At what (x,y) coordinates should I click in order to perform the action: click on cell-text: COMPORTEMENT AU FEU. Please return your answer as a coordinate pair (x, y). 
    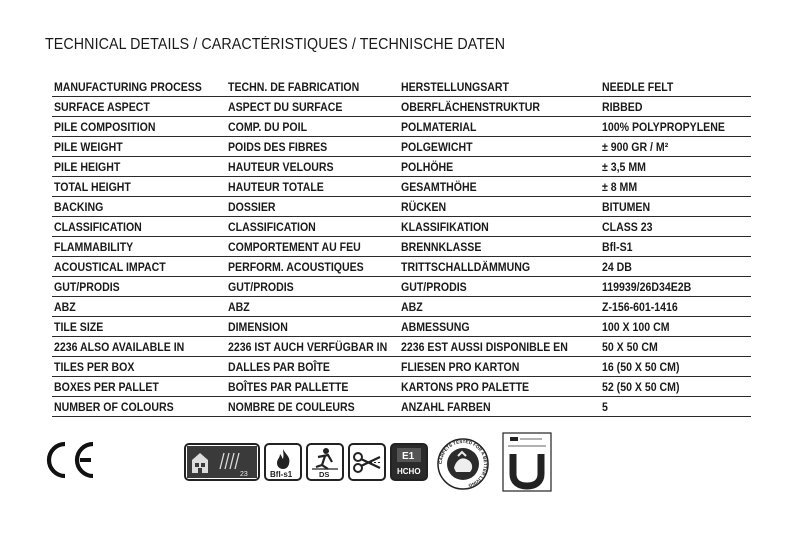
    Looking at the image, I should click on (294, 247).